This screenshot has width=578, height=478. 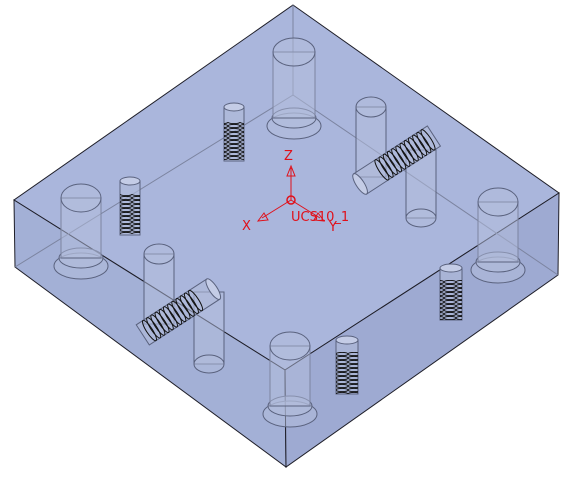 What do you see at coordinates (81, 231) in the screenshot?
I see `counterbore-hole-left` at bounding box center [81, 231].